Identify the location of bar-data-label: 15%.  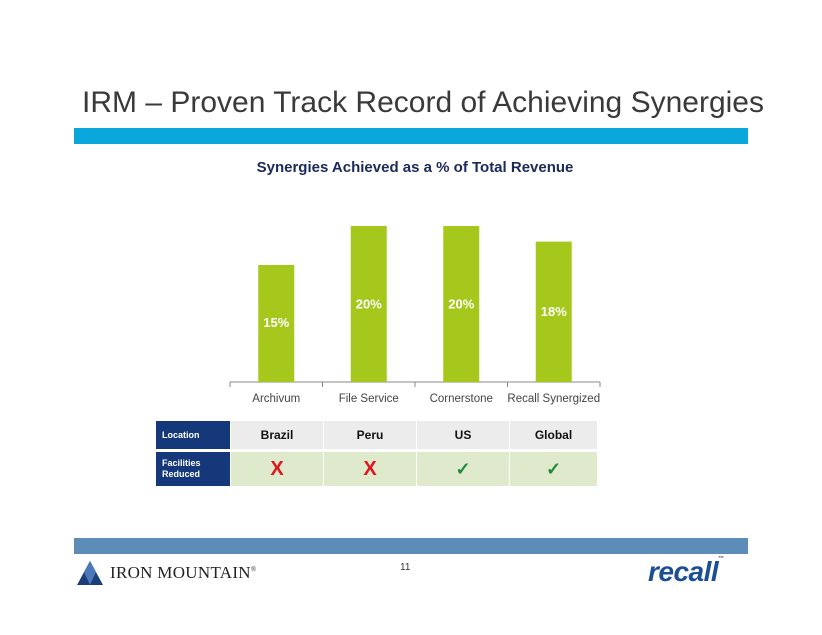
(276, 322).